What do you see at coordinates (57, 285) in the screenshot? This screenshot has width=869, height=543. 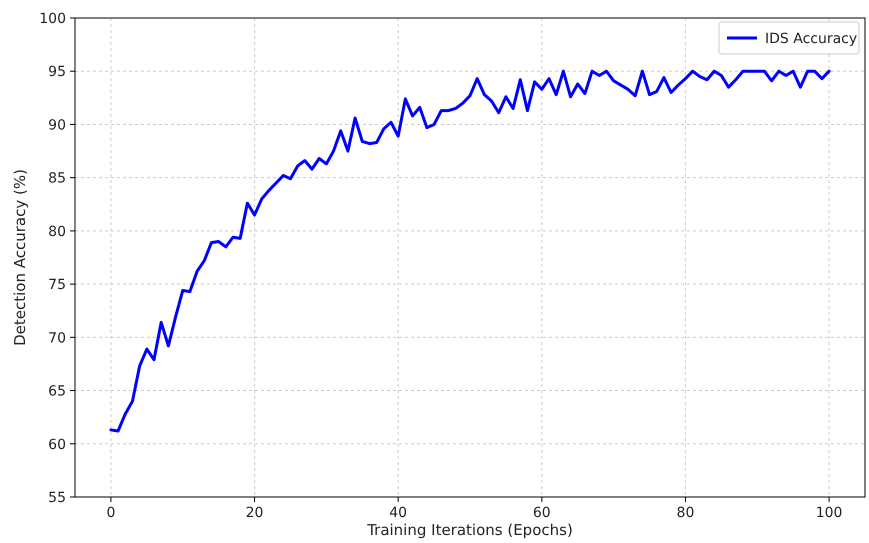 I see `y-tick-label: 75` at bounding box center [57, 285].